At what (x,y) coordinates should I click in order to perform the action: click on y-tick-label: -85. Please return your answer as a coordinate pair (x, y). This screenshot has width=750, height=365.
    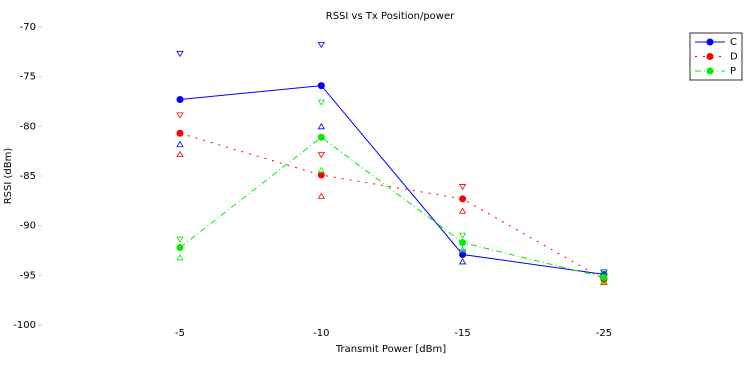
    Looking at the image, I should click on (28, 176).